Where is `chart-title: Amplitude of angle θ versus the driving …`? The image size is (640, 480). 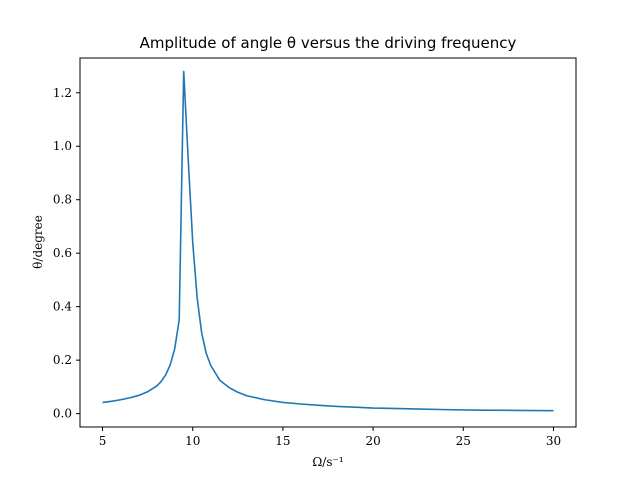
chart-title: Amplitude of angle θ versus the driving … is located at coordinates (328, 43).